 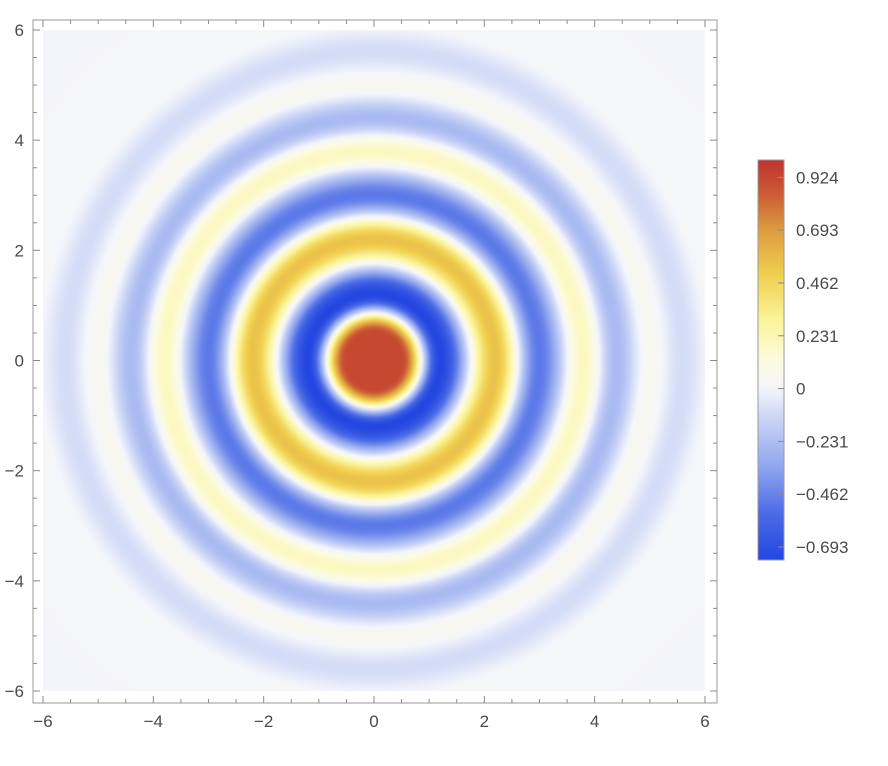 I want to click on colorbar-gradient, so click(x=771, y=360).